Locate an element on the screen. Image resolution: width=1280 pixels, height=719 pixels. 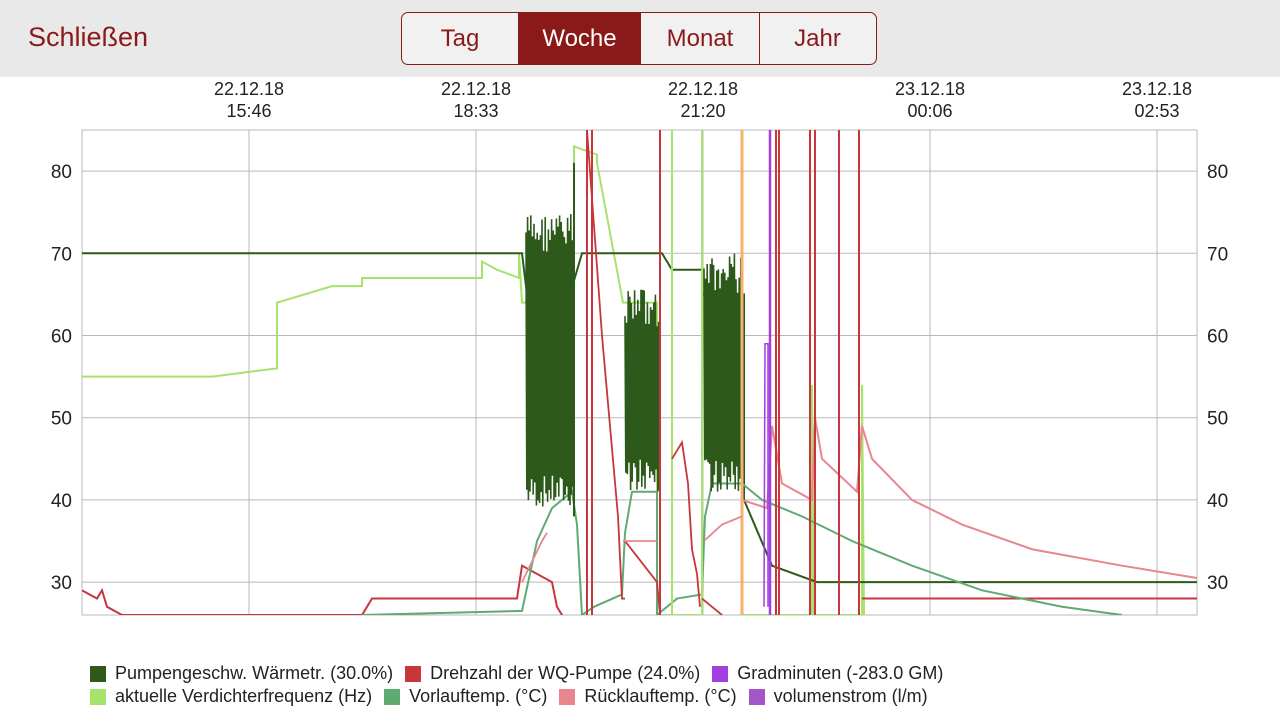
y-tick-label-right: 80 is located at coordinates (1217, 172).